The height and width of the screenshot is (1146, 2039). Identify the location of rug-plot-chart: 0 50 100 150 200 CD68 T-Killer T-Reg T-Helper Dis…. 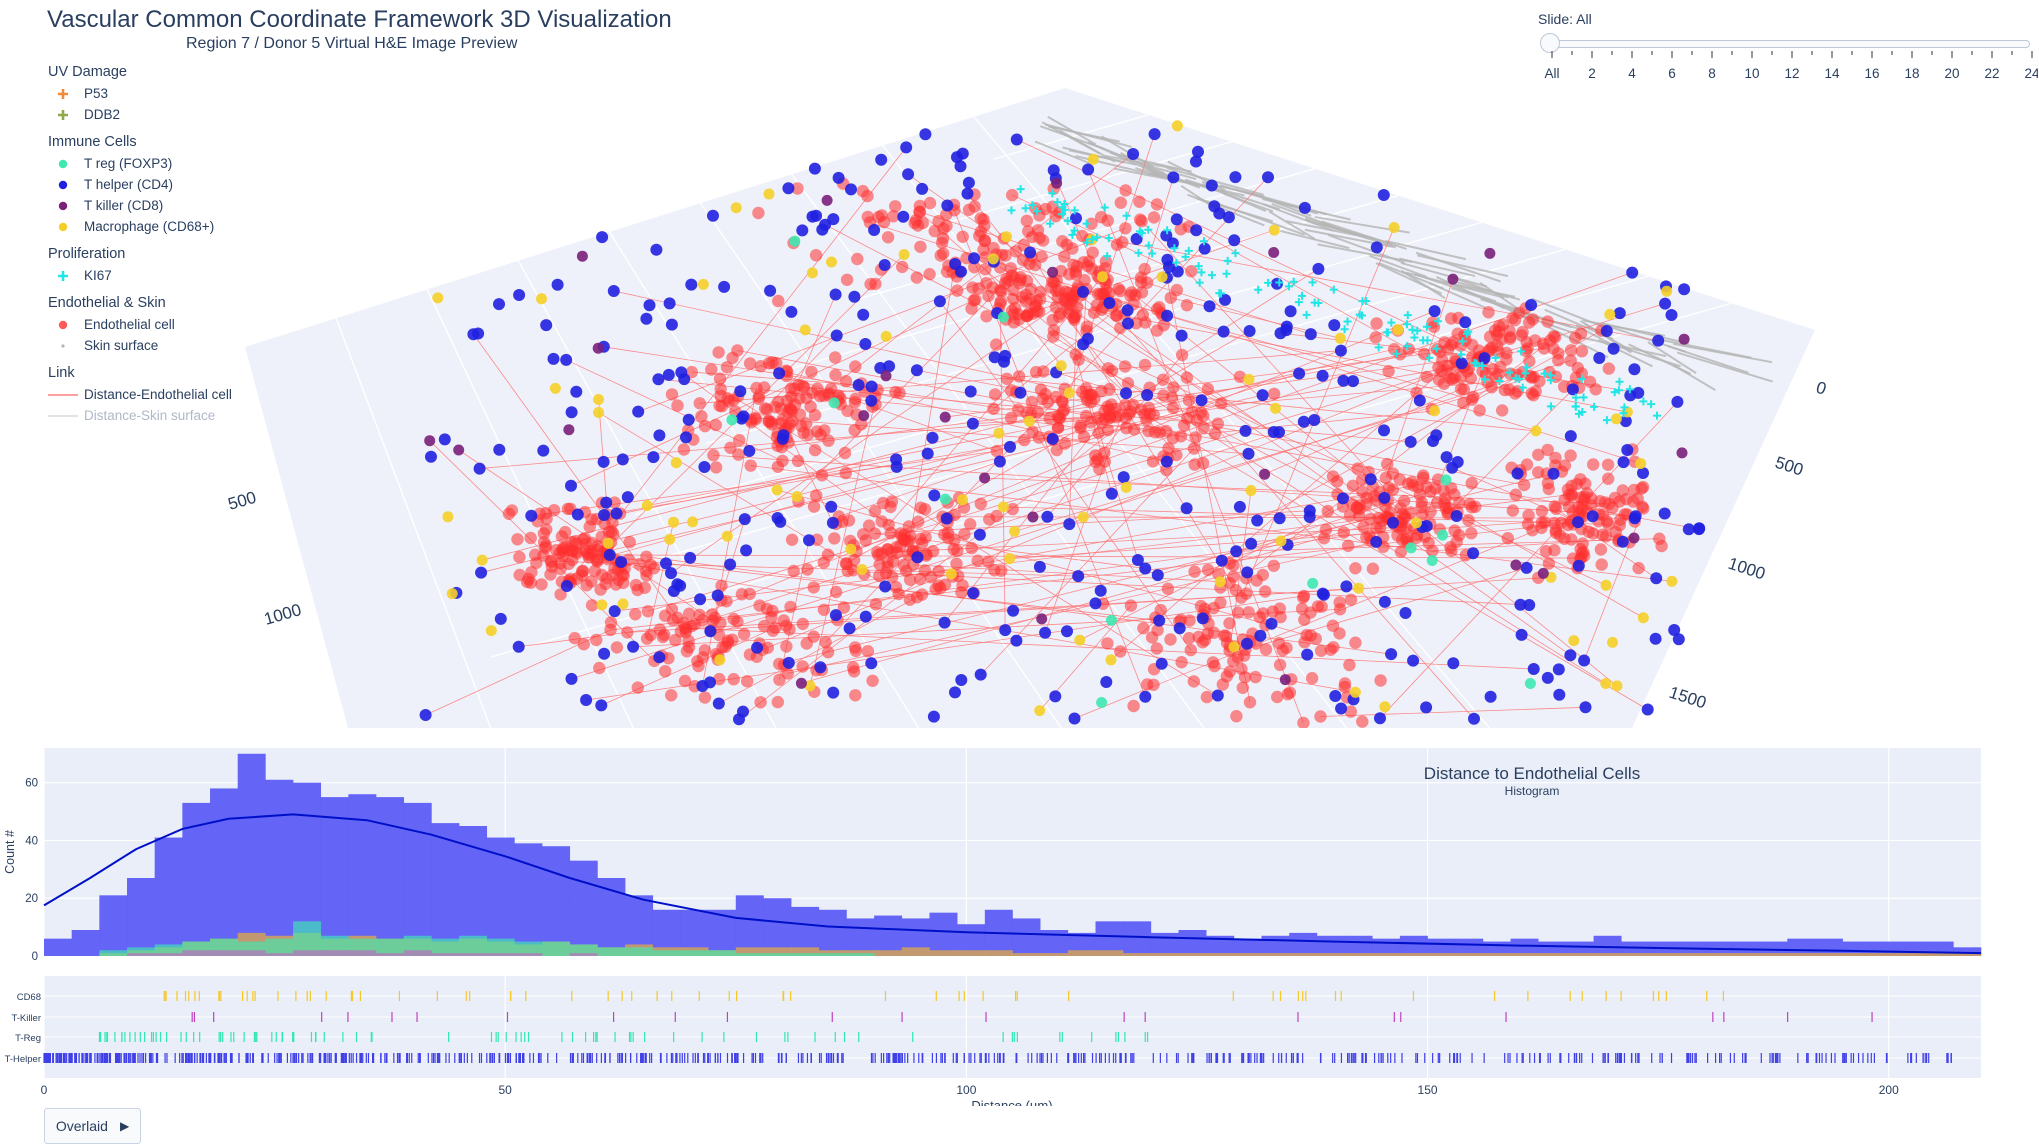
(1019, 1038).